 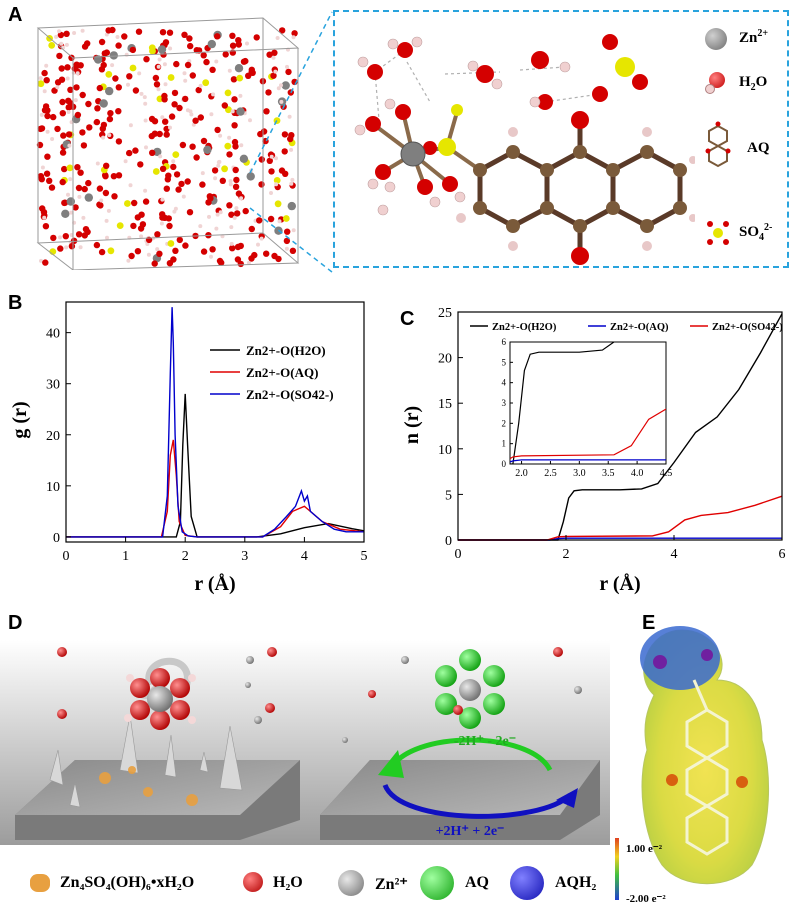 What do you see at coordinates (407, 319) in the screenshot?
I see `panel-label-c: C` at bounding box center [407, 319].